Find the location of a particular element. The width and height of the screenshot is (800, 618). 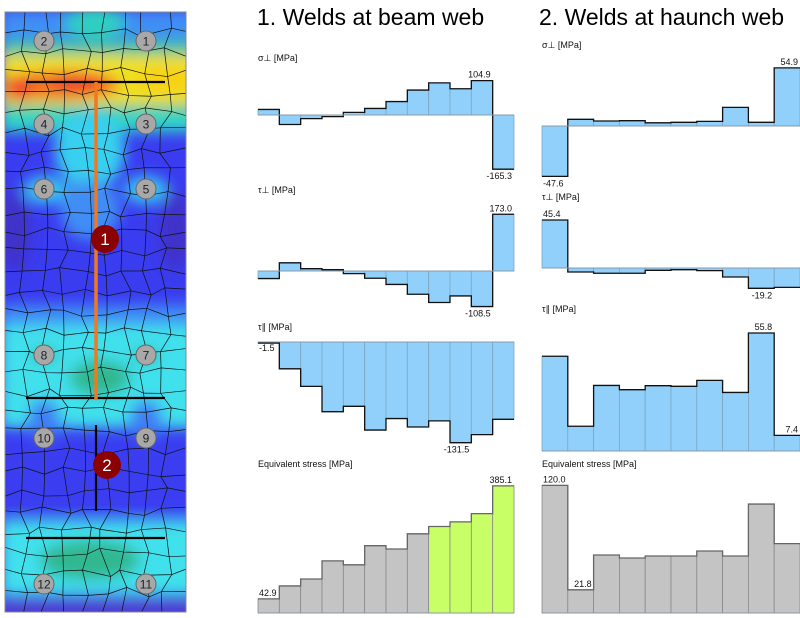

bolt-6: 6 is located at coordinates (44, 189).